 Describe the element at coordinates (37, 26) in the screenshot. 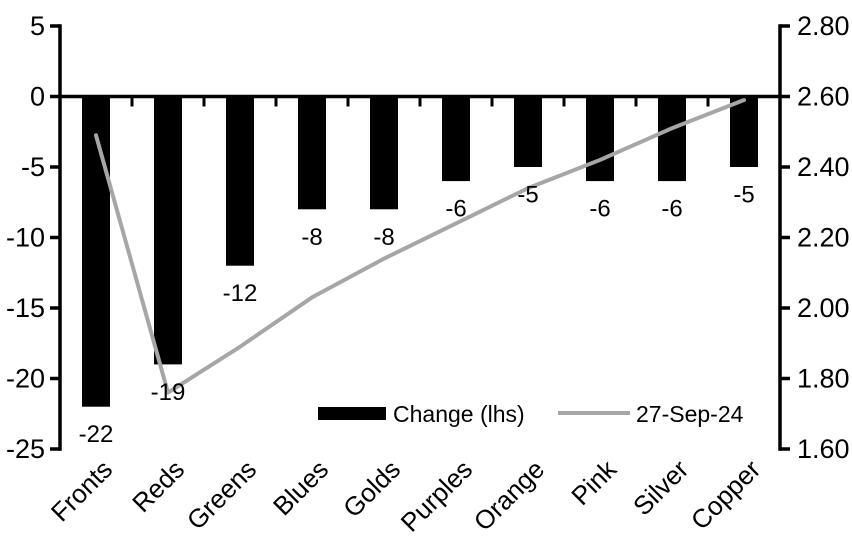

I see `left-axis-tick-label: 5` at that location.